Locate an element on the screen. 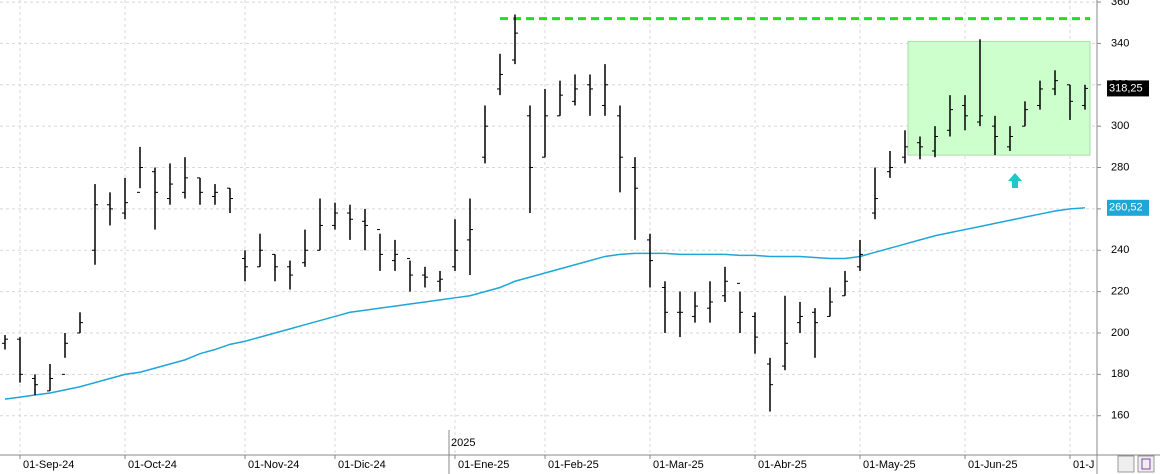 This screenshot has width=1160, height=474. save-button is located at coordinates (1146, 464).